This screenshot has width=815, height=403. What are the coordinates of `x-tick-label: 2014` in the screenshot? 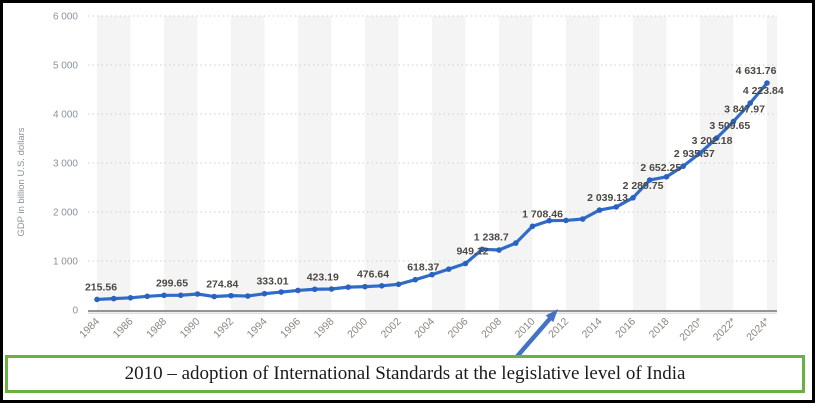 It's located at (592, 328).